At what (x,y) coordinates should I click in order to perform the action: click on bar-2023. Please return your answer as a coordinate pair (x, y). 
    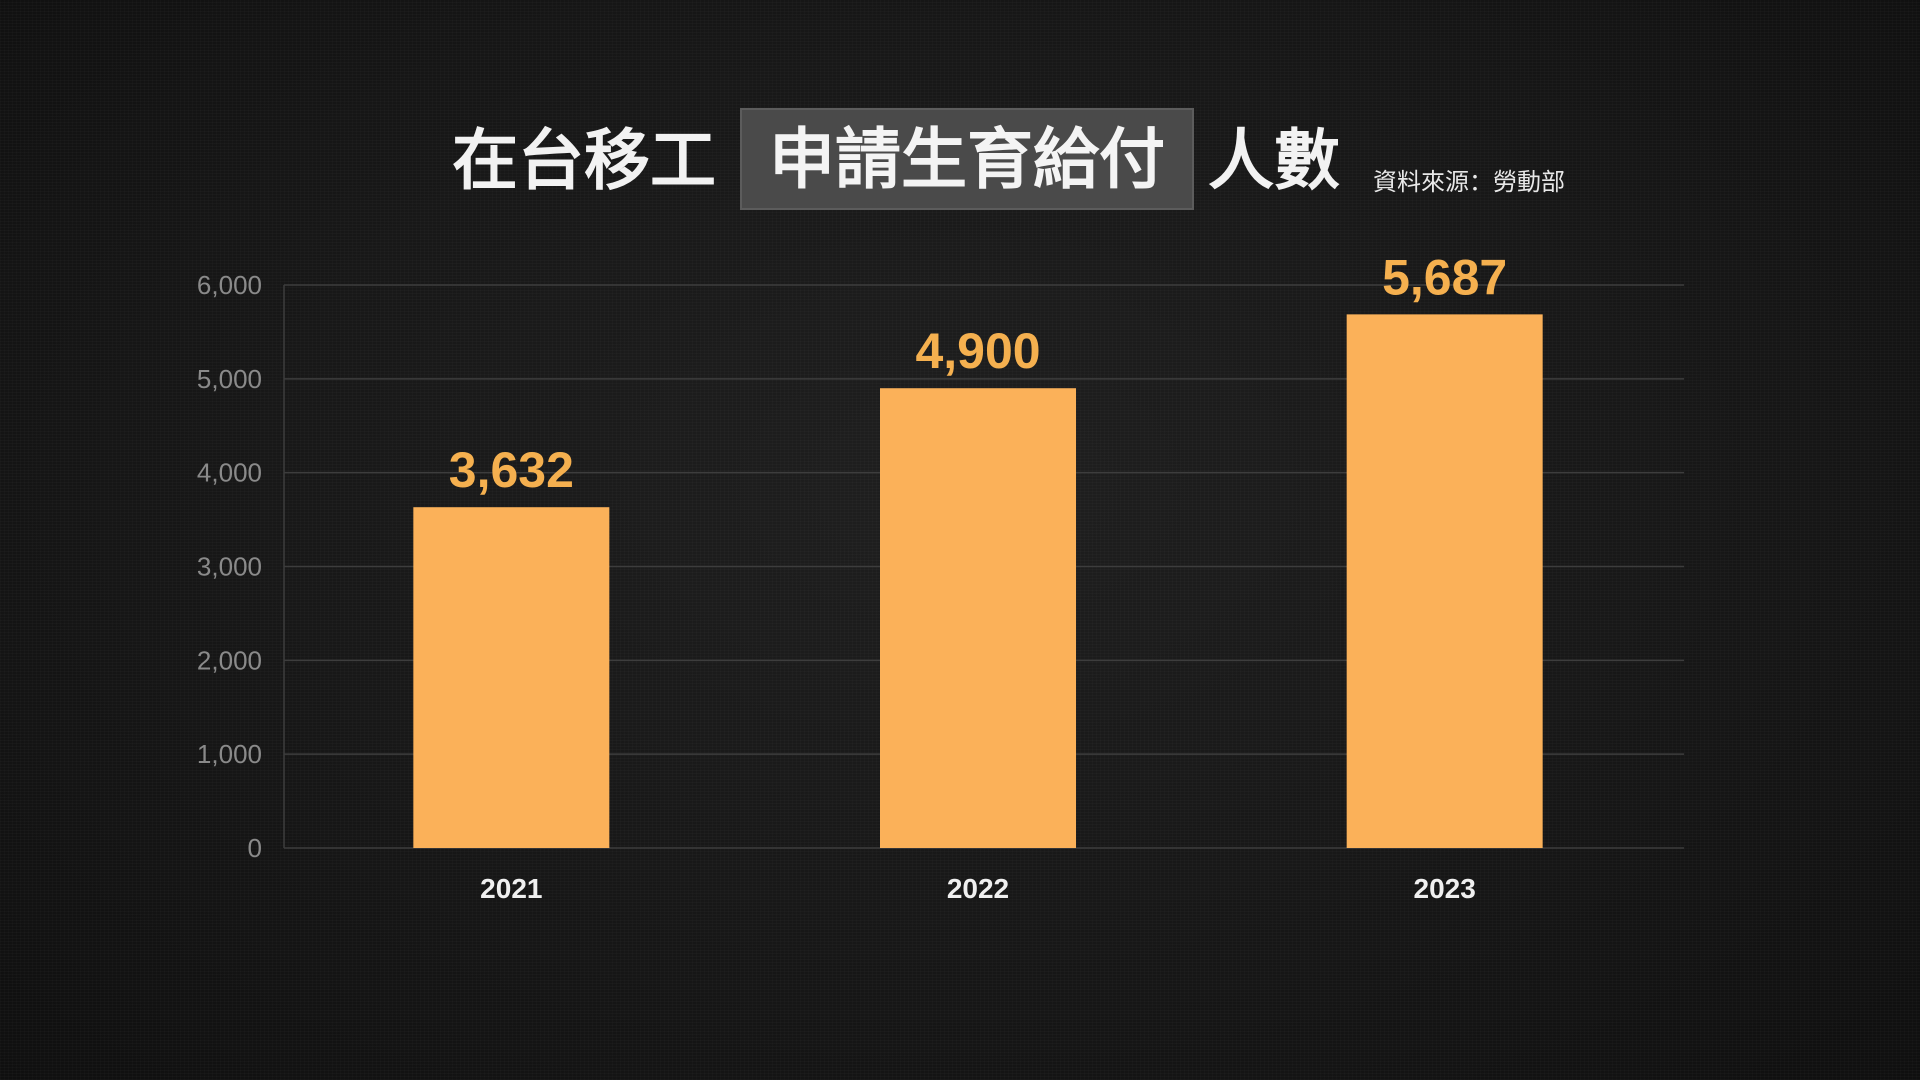
    Looking at the image, I should click on (1444, 581).